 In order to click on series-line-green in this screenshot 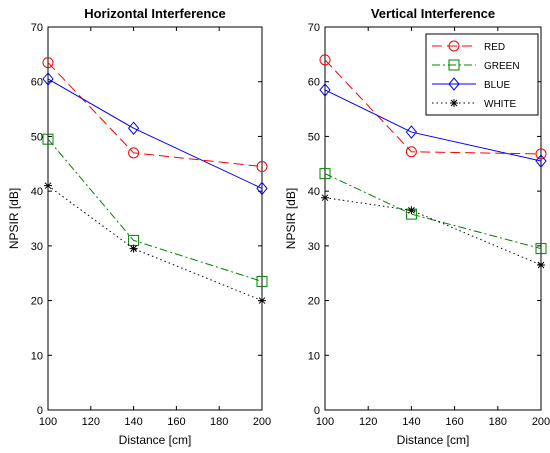, I will do `click(155, 210)`.